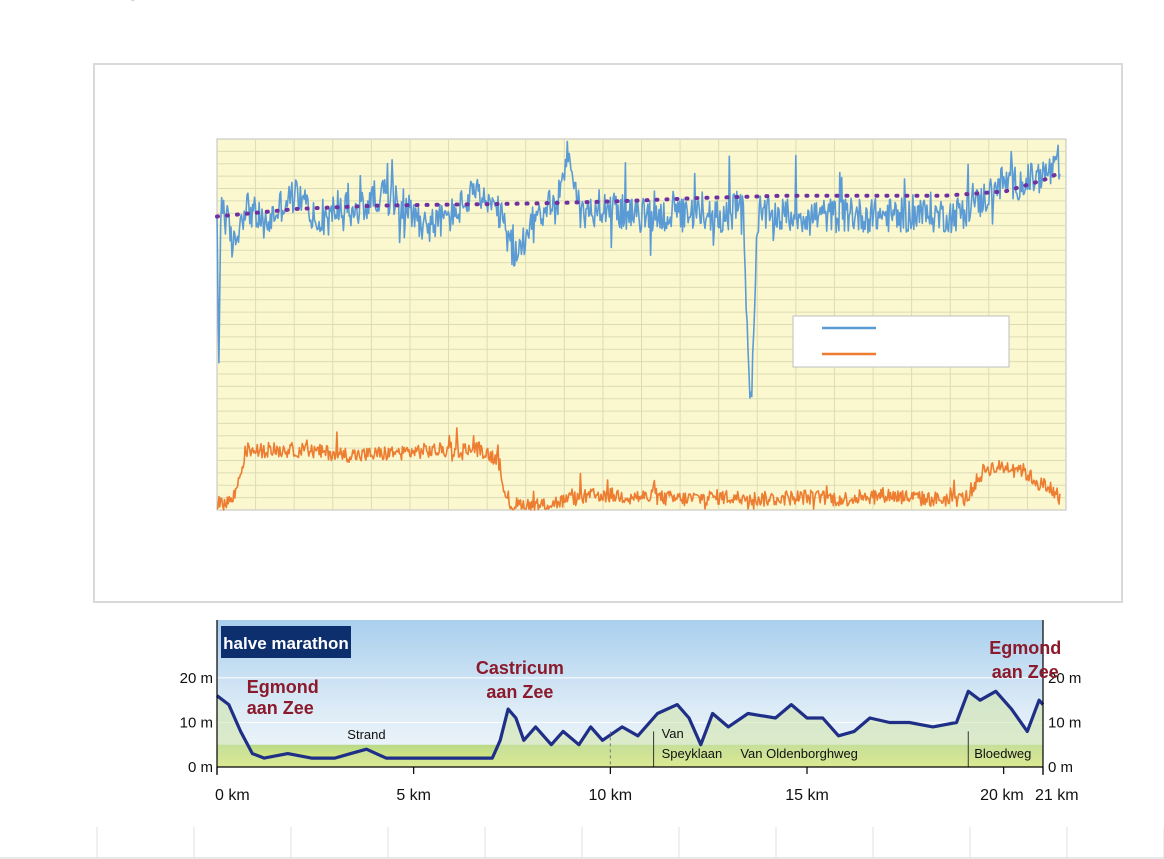 This screenshot has height=859, width=1164. Describe the element at coordinates (807, 795) in the screenshot. I see `x-tick-label: 15 km` at that location.